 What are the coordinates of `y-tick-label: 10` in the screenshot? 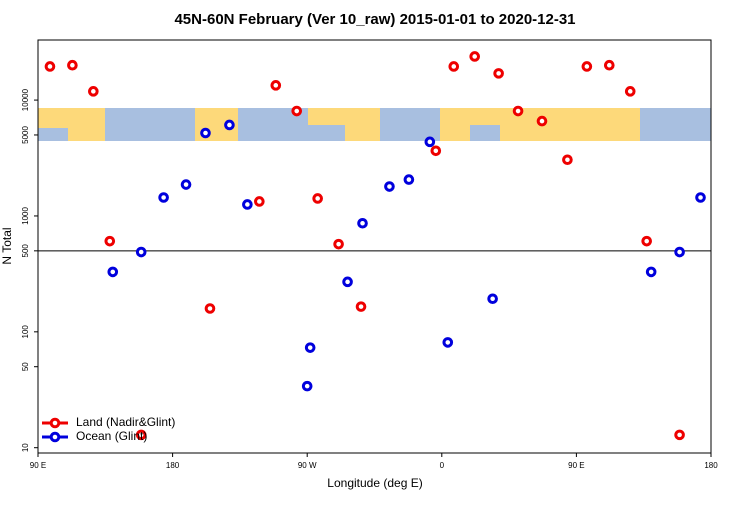 It's located at (25, 447).